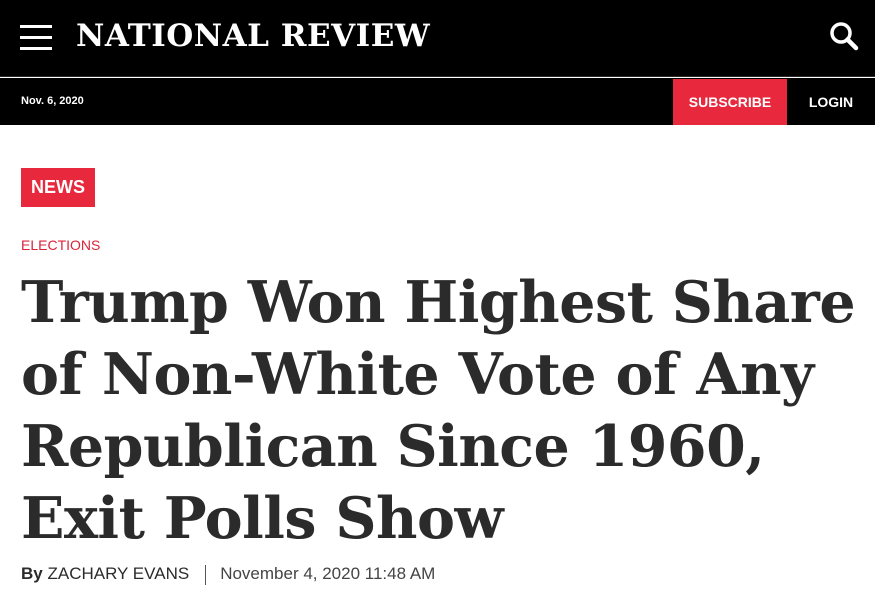 Image resolution: width=875 pixels, height=607 pixels. What do you see at coordinates (253, 36) in the screenshot?
I see `site-logo: NATIONAL REVIEW` at bounding box center [253, 36].